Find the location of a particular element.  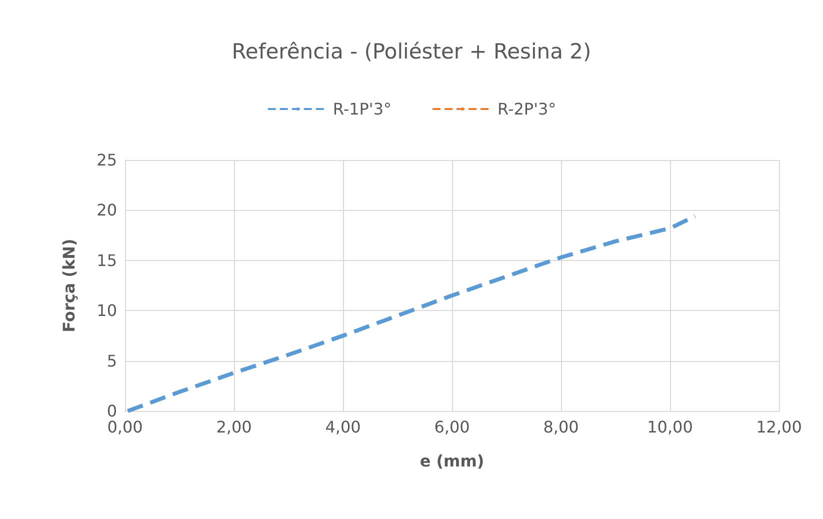

y-axis-title: Força (kN) is located at coordinates (69, 285).